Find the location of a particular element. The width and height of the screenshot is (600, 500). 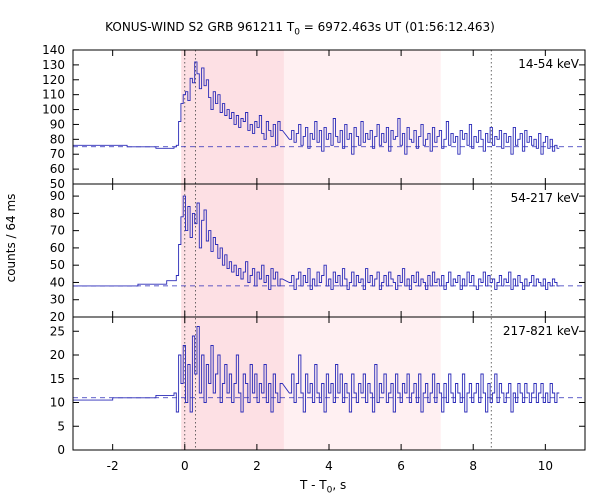

y-tick-label: 15 is located at coordinates (57, 379).